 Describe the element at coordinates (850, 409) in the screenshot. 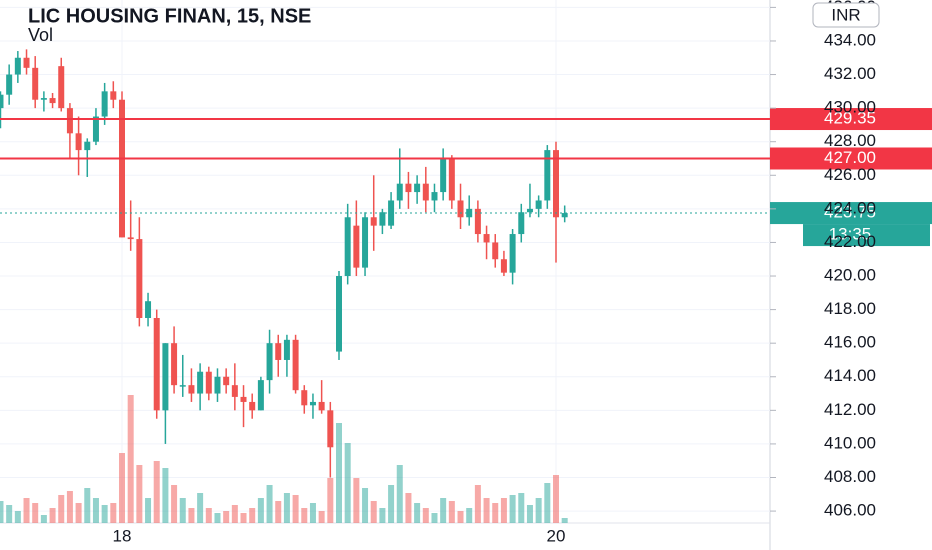

I see `y-tick-label: 412.00` at that location.